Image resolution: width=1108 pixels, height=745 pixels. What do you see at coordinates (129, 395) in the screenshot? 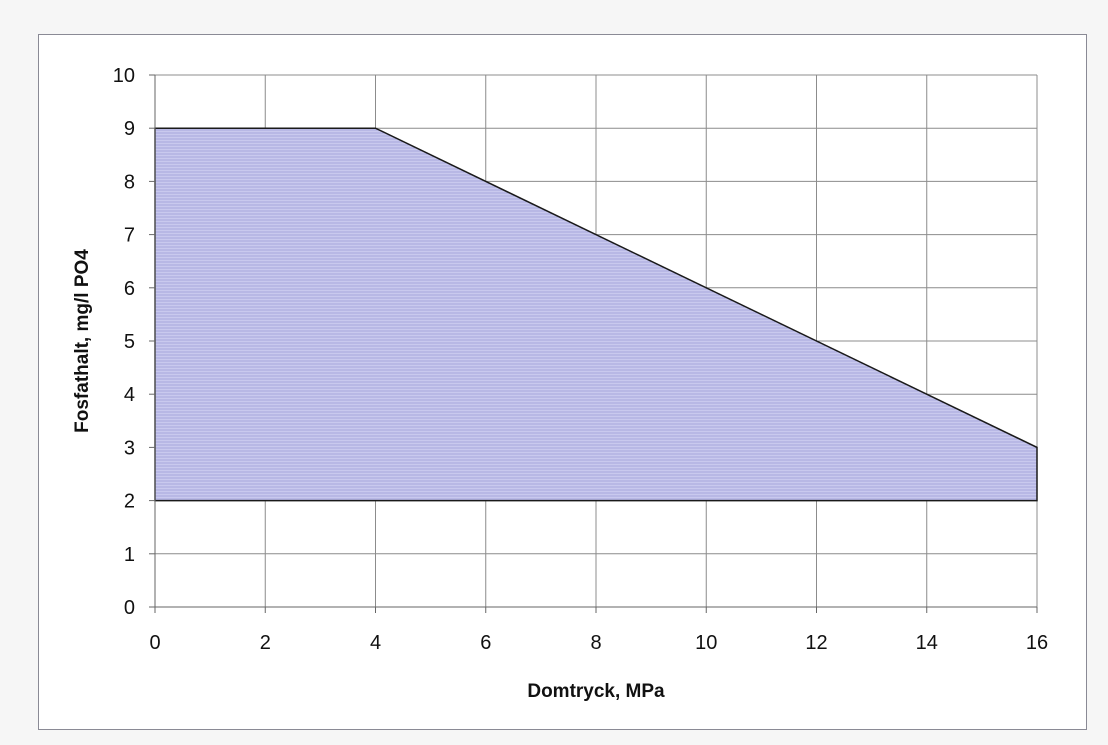
I see `y-tick-label: 4` at bounding box center [129, 395].